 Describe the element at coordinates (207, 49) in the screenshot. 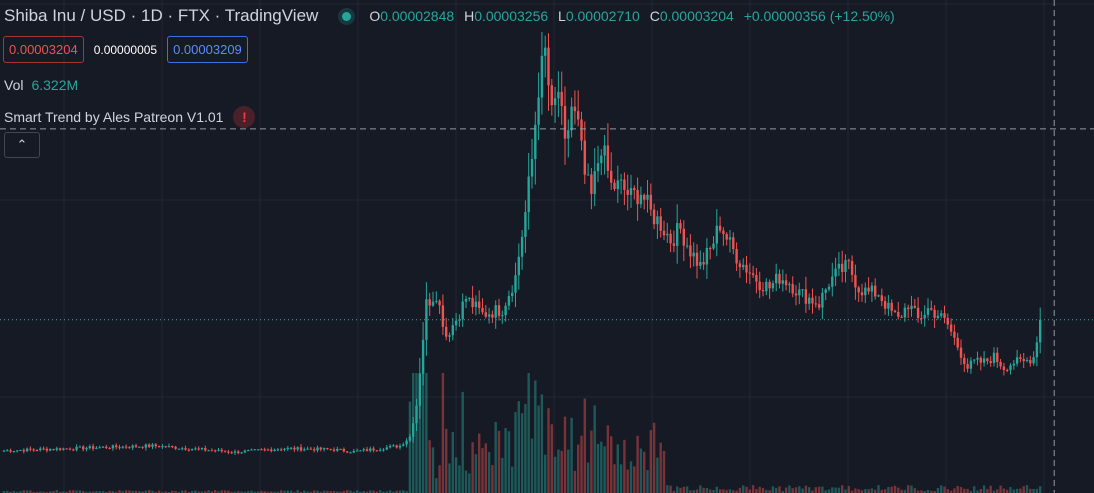

I see `buy-price-button: 0.00003209` at that location.